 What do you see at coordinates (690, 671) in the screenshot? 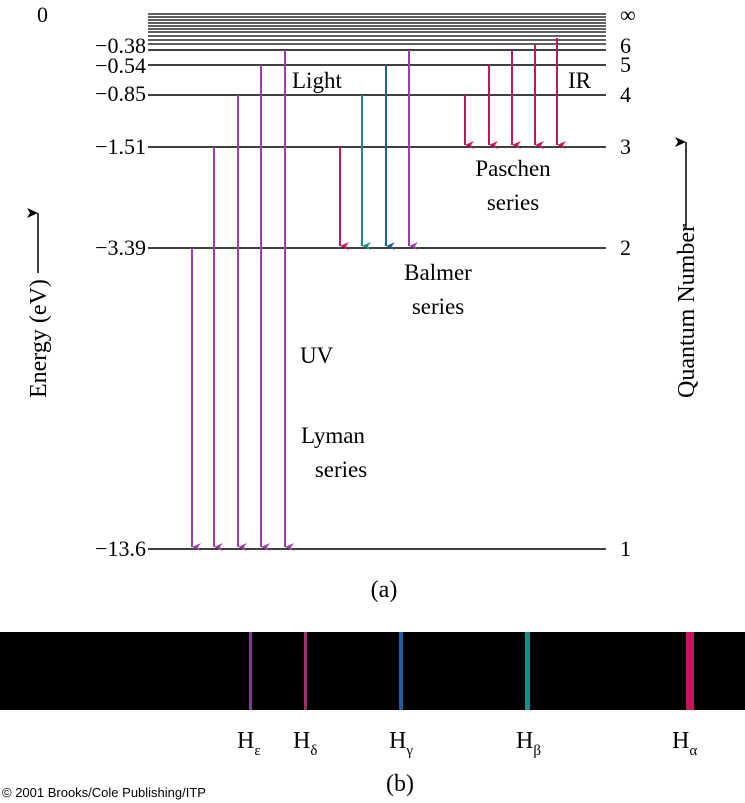
I see `spectrum-line-h-alpha` at bounding box center [690, 671].